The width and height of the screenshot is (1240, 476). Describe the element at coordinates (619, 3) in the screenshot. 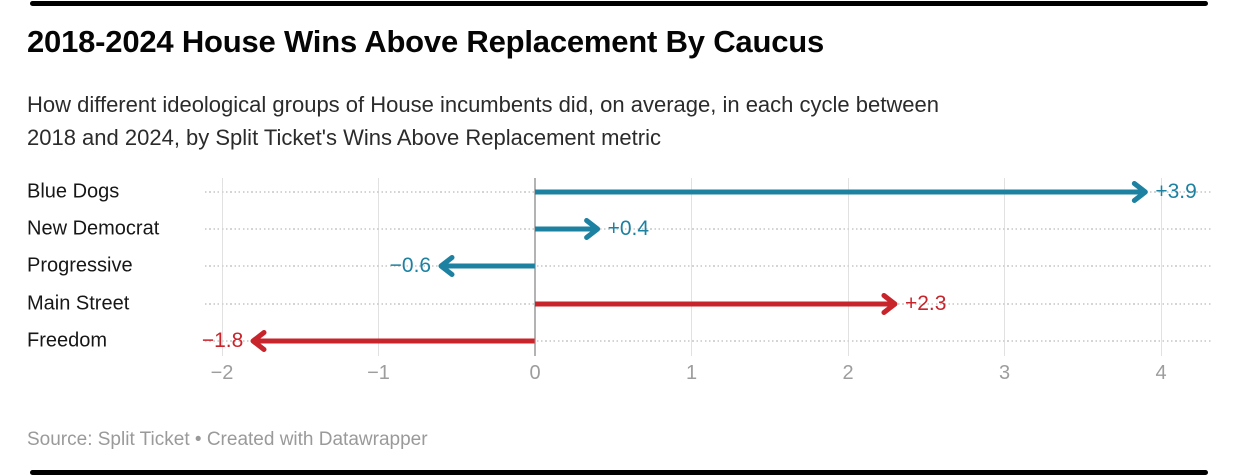

I see `top-rule` at that location.